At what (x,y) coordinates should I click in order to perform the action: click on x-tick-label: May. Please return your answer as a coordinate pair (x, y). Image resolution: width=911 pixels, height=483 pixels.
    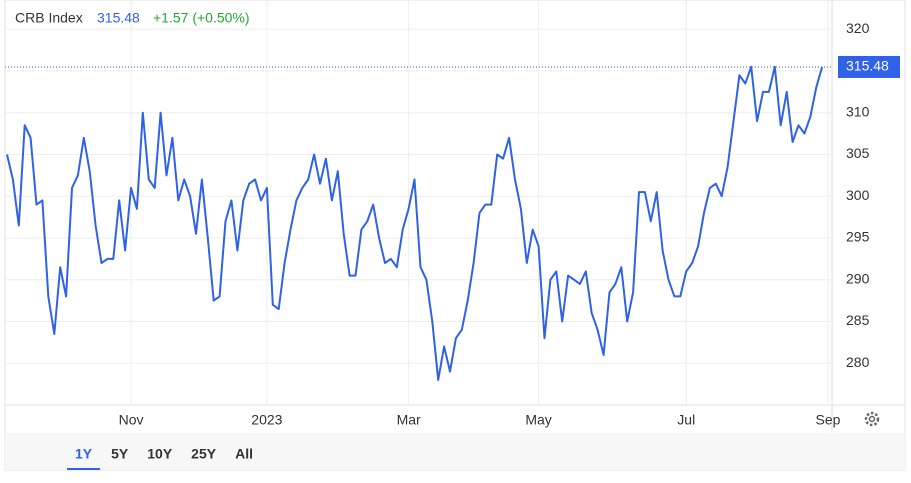
    Looking at the image, I should click on (538, 420).